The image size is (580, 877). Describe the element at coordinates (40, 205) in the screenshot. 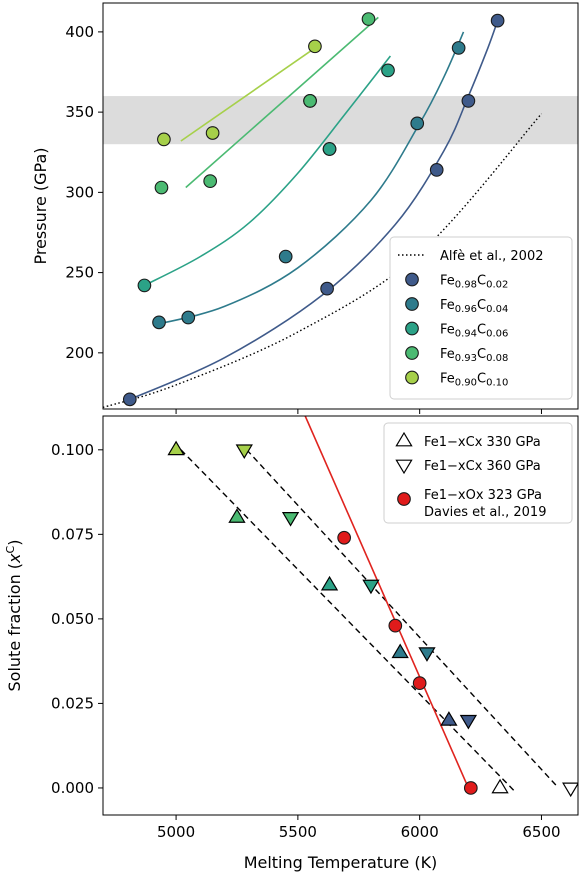

I see `y-axis-label: Pressure (GPa)` at that location.